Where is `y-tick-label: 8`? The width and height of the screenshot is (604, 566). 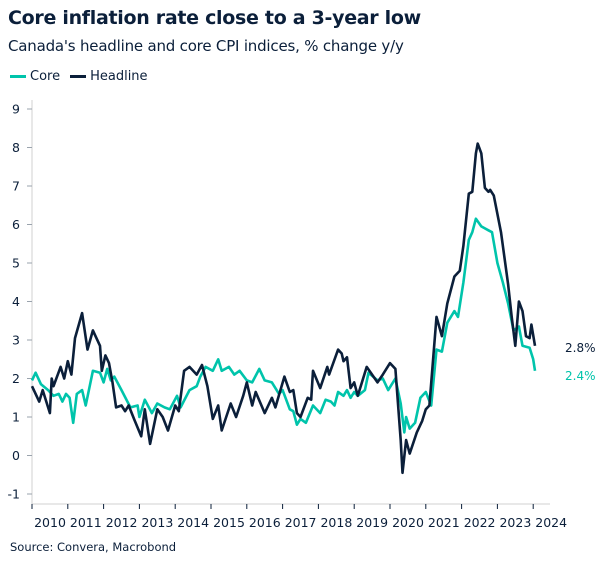
y-tick-label: 8 is located at coordinates (16, 147).